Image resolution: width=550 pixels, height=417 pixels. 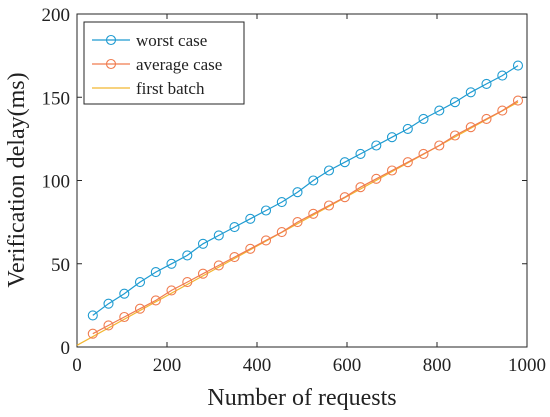 What do you see at coordinates (167, 365) in the screenshot?
I see `x-tick-label: 200` at bounding box center [167, 365].